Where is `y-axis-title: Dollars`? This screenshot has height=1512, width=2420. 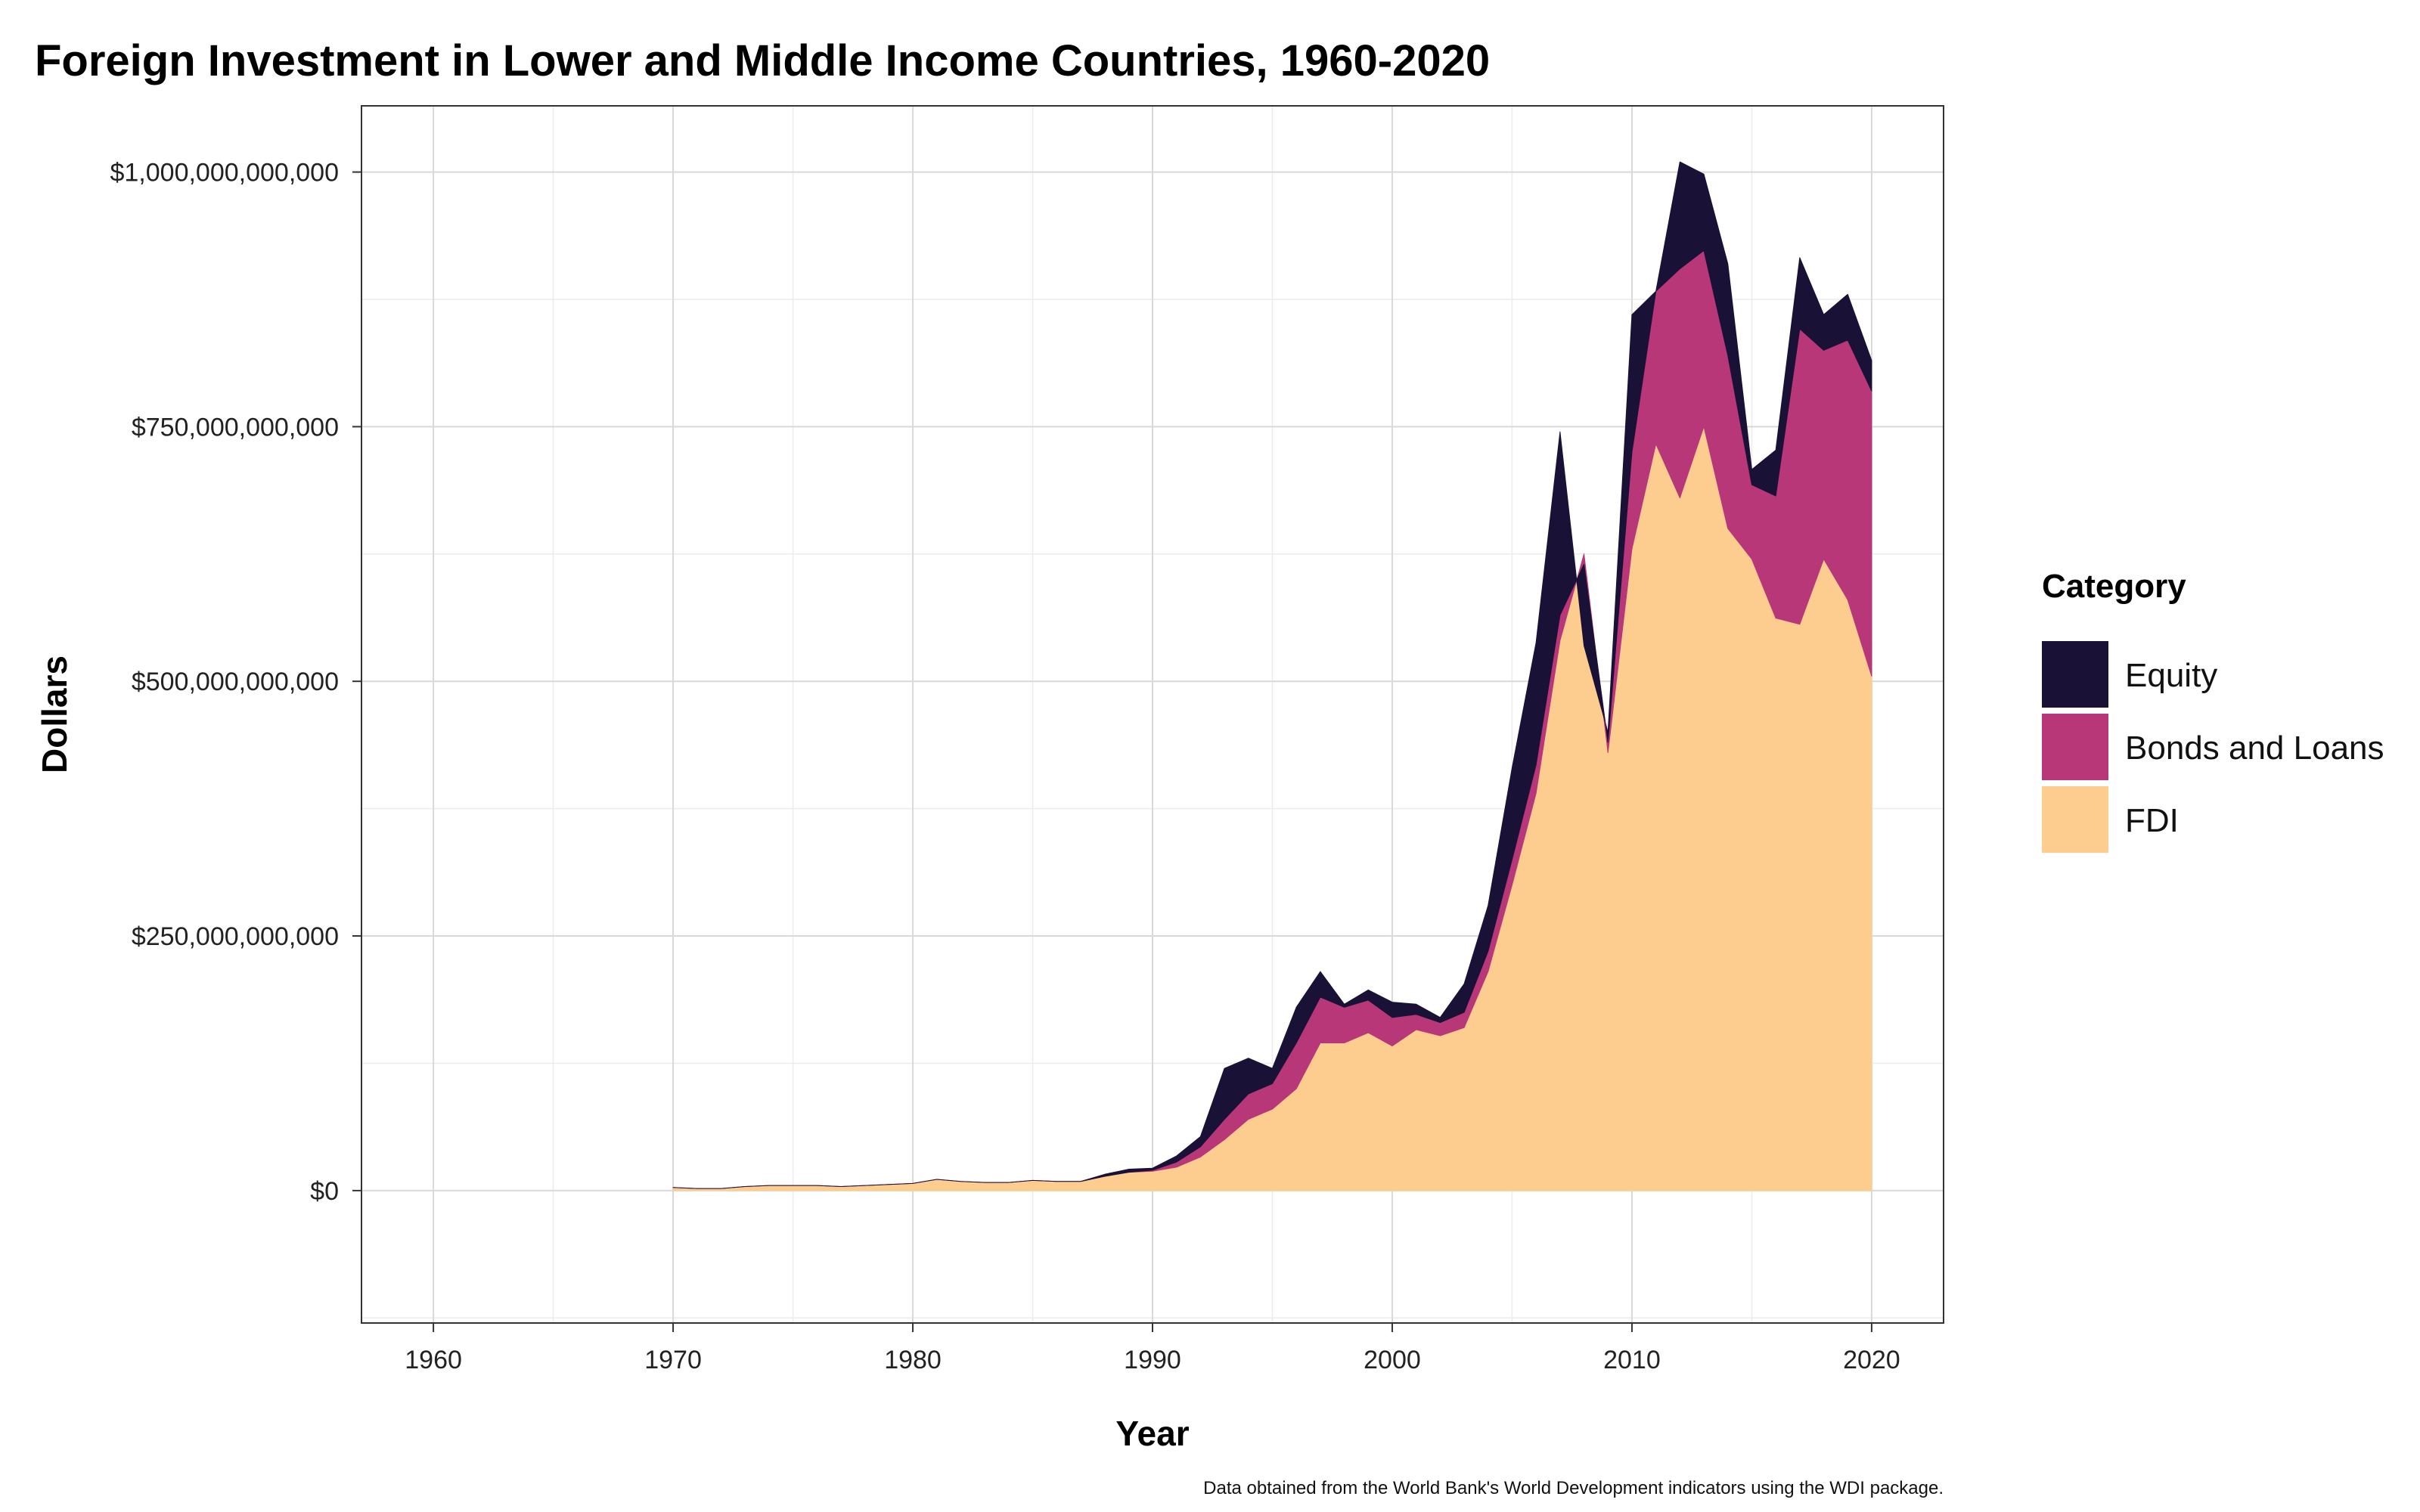
y-axis-title: Dollars is located at coordinates (54, 714).